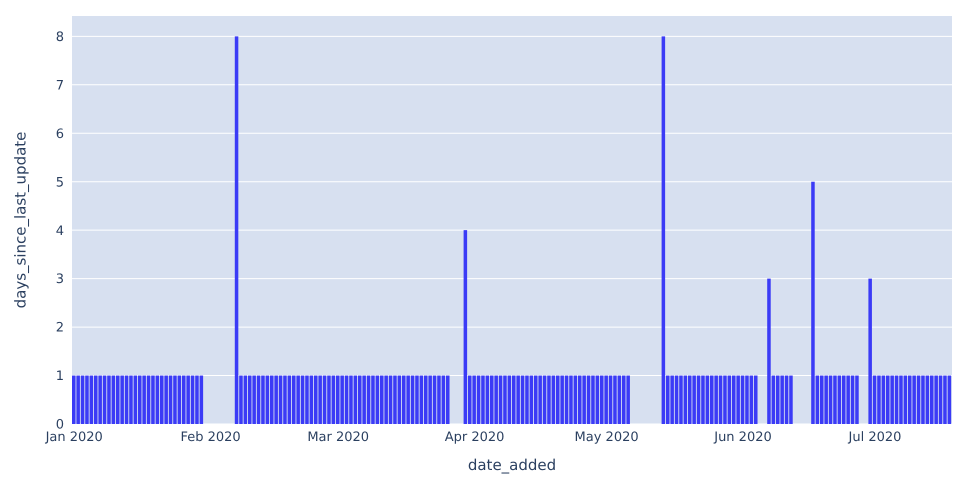 This screenshot has width=957, height=482. What do you see at coordinates (742, 438) in the screenshot?
I see `x-tick-label: Jun 2020` at bounding box center [742, 438].